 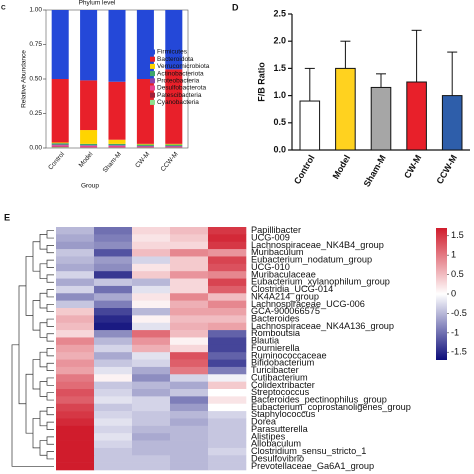 What do you see at coordinates (280, 429) in the screenshot?
I see `row-label: Parasutterella` at bounding box center [280, 429].